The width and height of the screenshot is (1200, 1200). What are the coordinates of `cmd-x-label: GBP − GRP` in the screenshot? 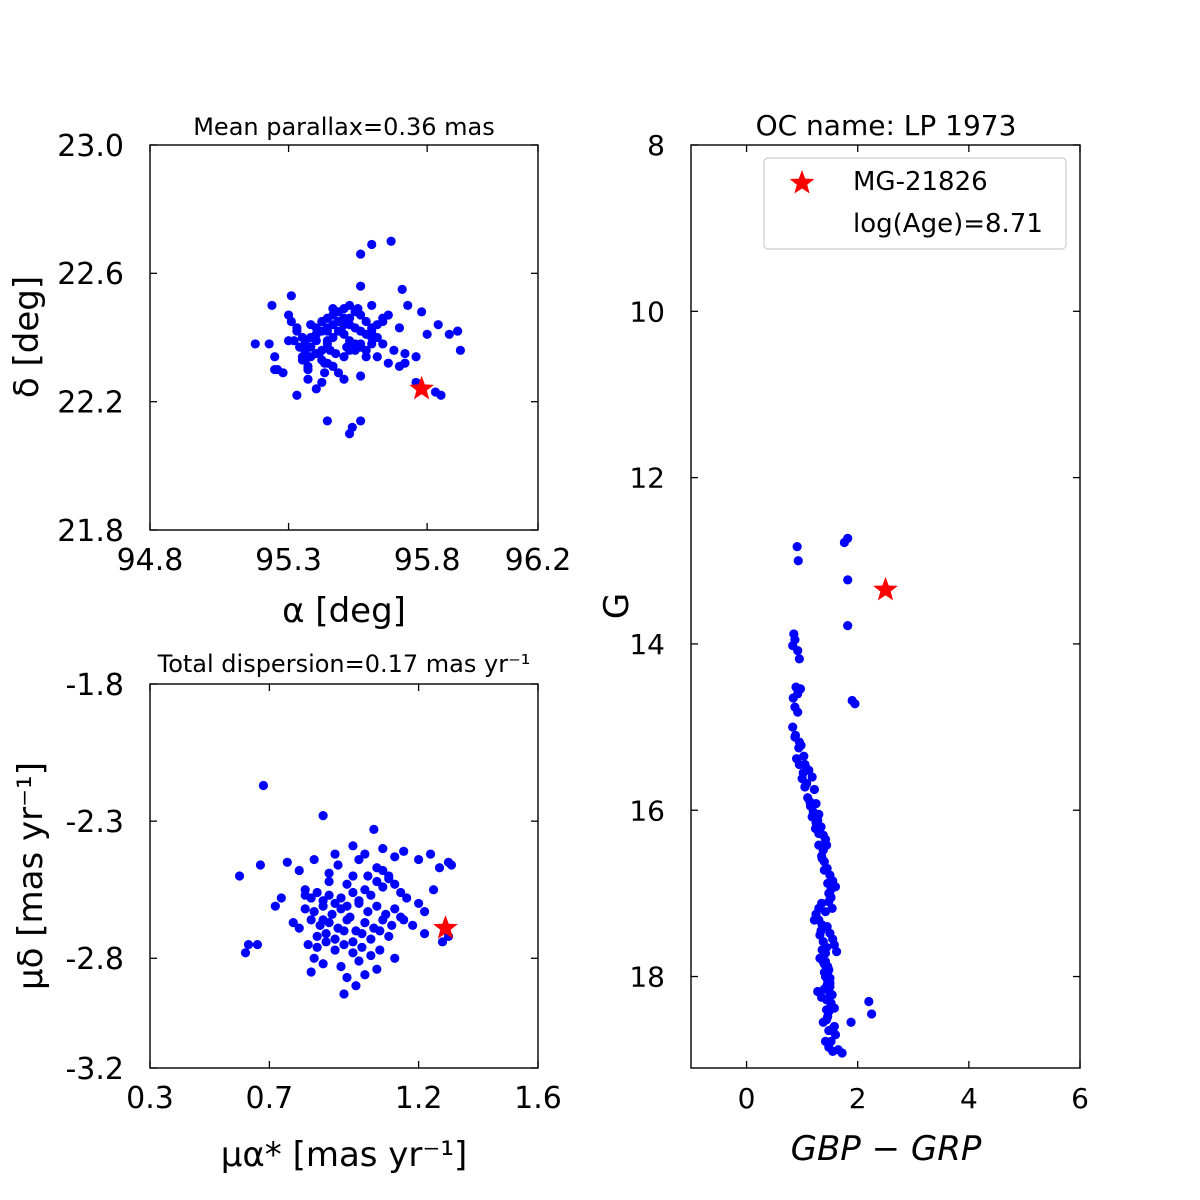 It's located at (886, 1149).